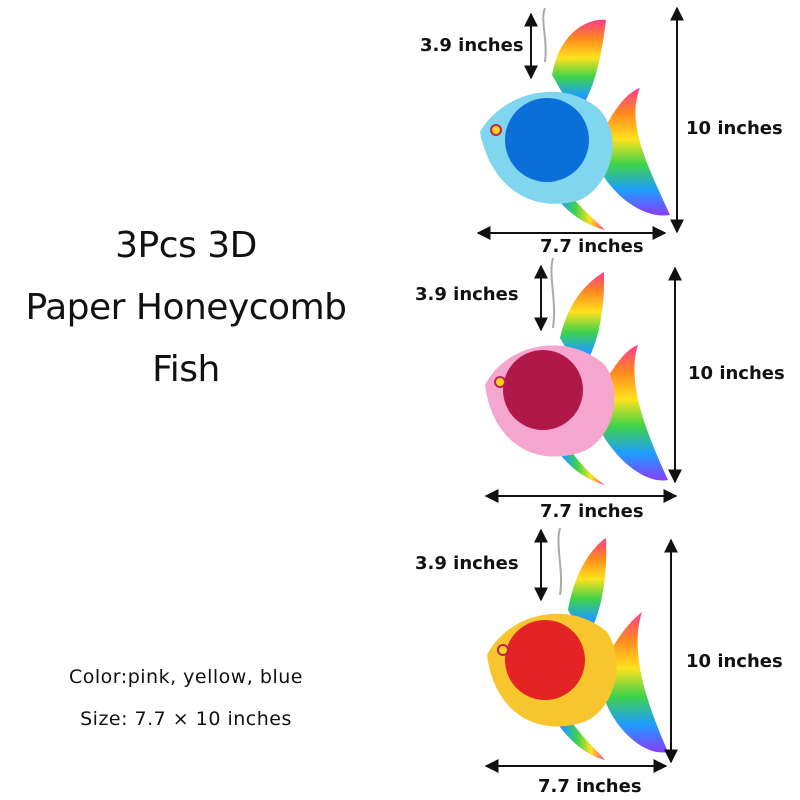 This screenshot has height=800, width=800. I want to click on fish-yellow-height-label: 10 inches, so click(734, 661).